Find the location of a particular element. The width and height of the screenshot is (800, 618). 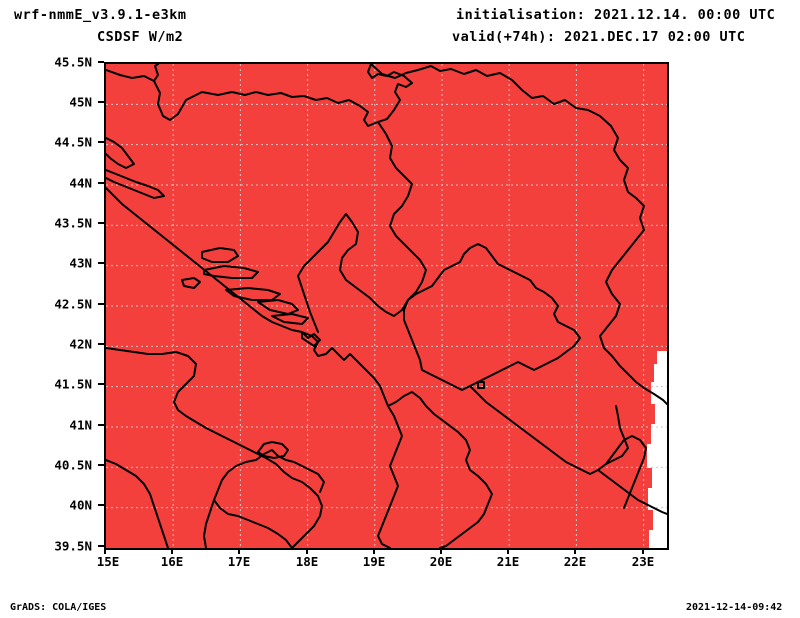

grads-credit-label: GrADS: COLA/IGES is located at coordinates (58, 607).